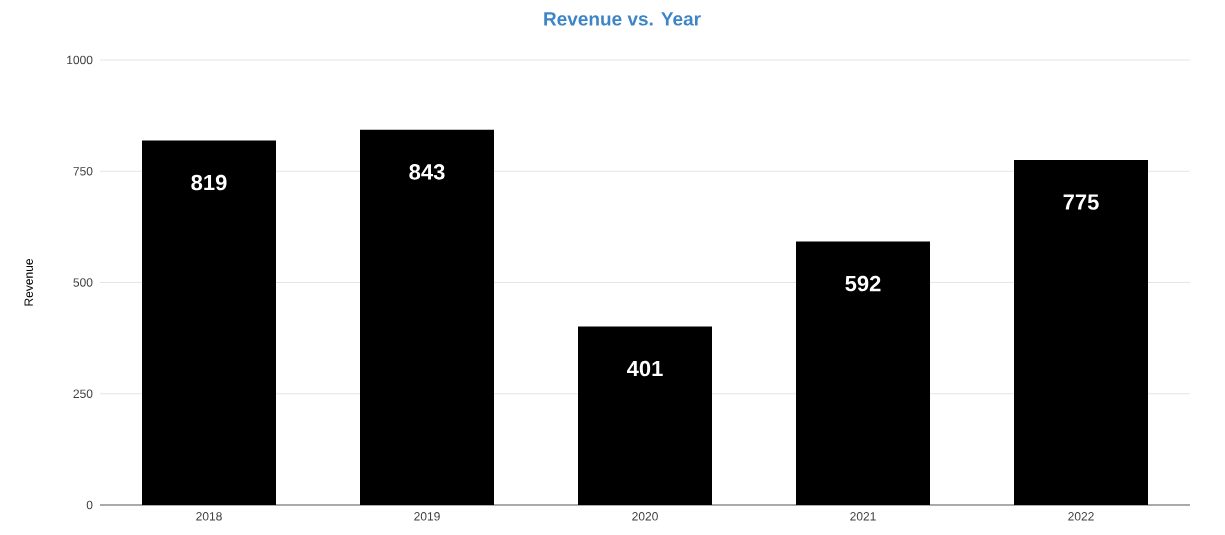 This screenshot has height=535, width=1225. I want to click on data-label: 401, so click(645, 368).